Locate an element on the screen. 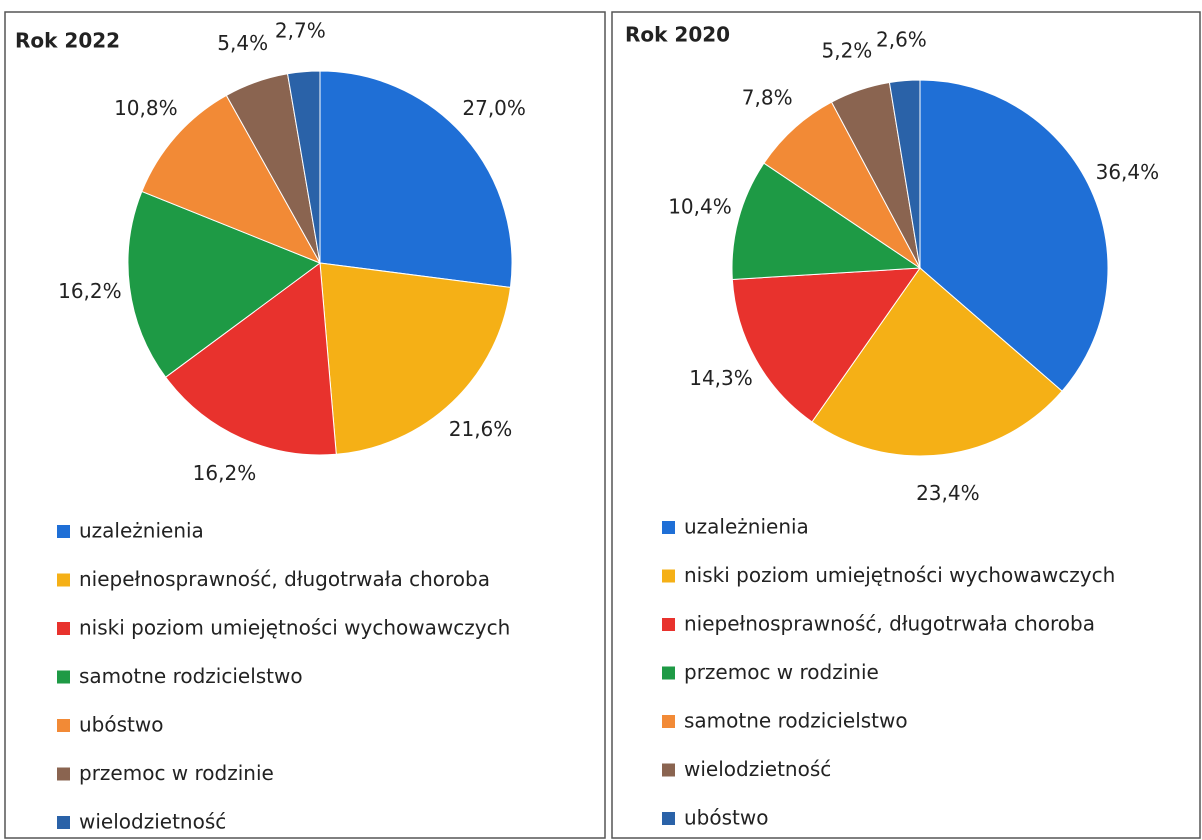  data-label: 10,4% is located at coordinates (700, 207).